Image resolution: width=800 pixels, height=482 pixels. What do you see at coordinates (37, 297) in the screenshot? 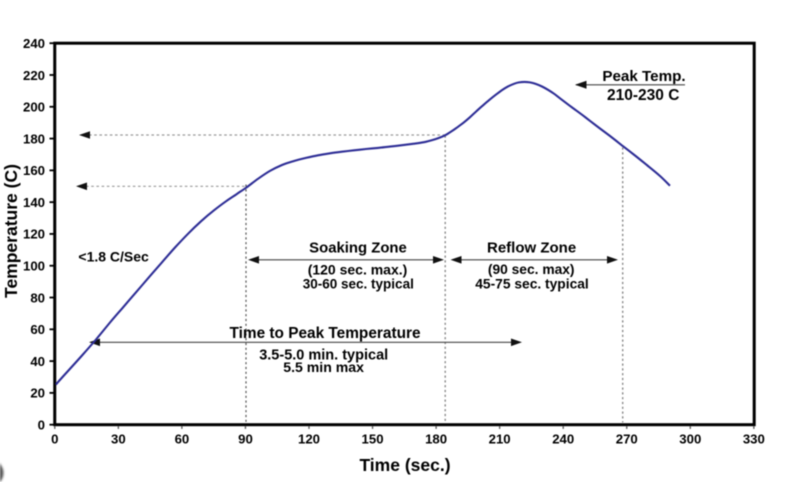
I see `svg-text: 80` at bounding box center [37, 297].